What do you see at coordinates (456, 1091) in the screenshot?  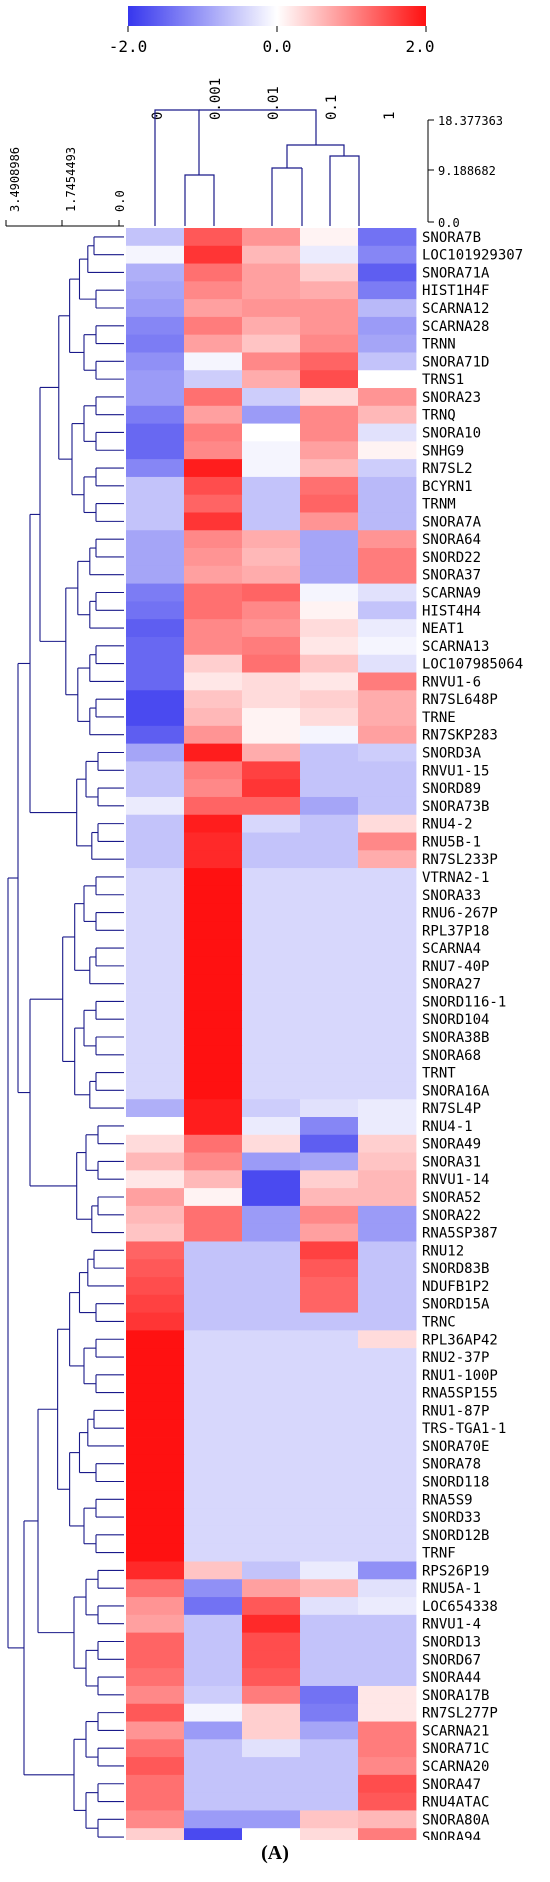 I see `row-label: SNORA16A` at bounding box center [456, 1091].